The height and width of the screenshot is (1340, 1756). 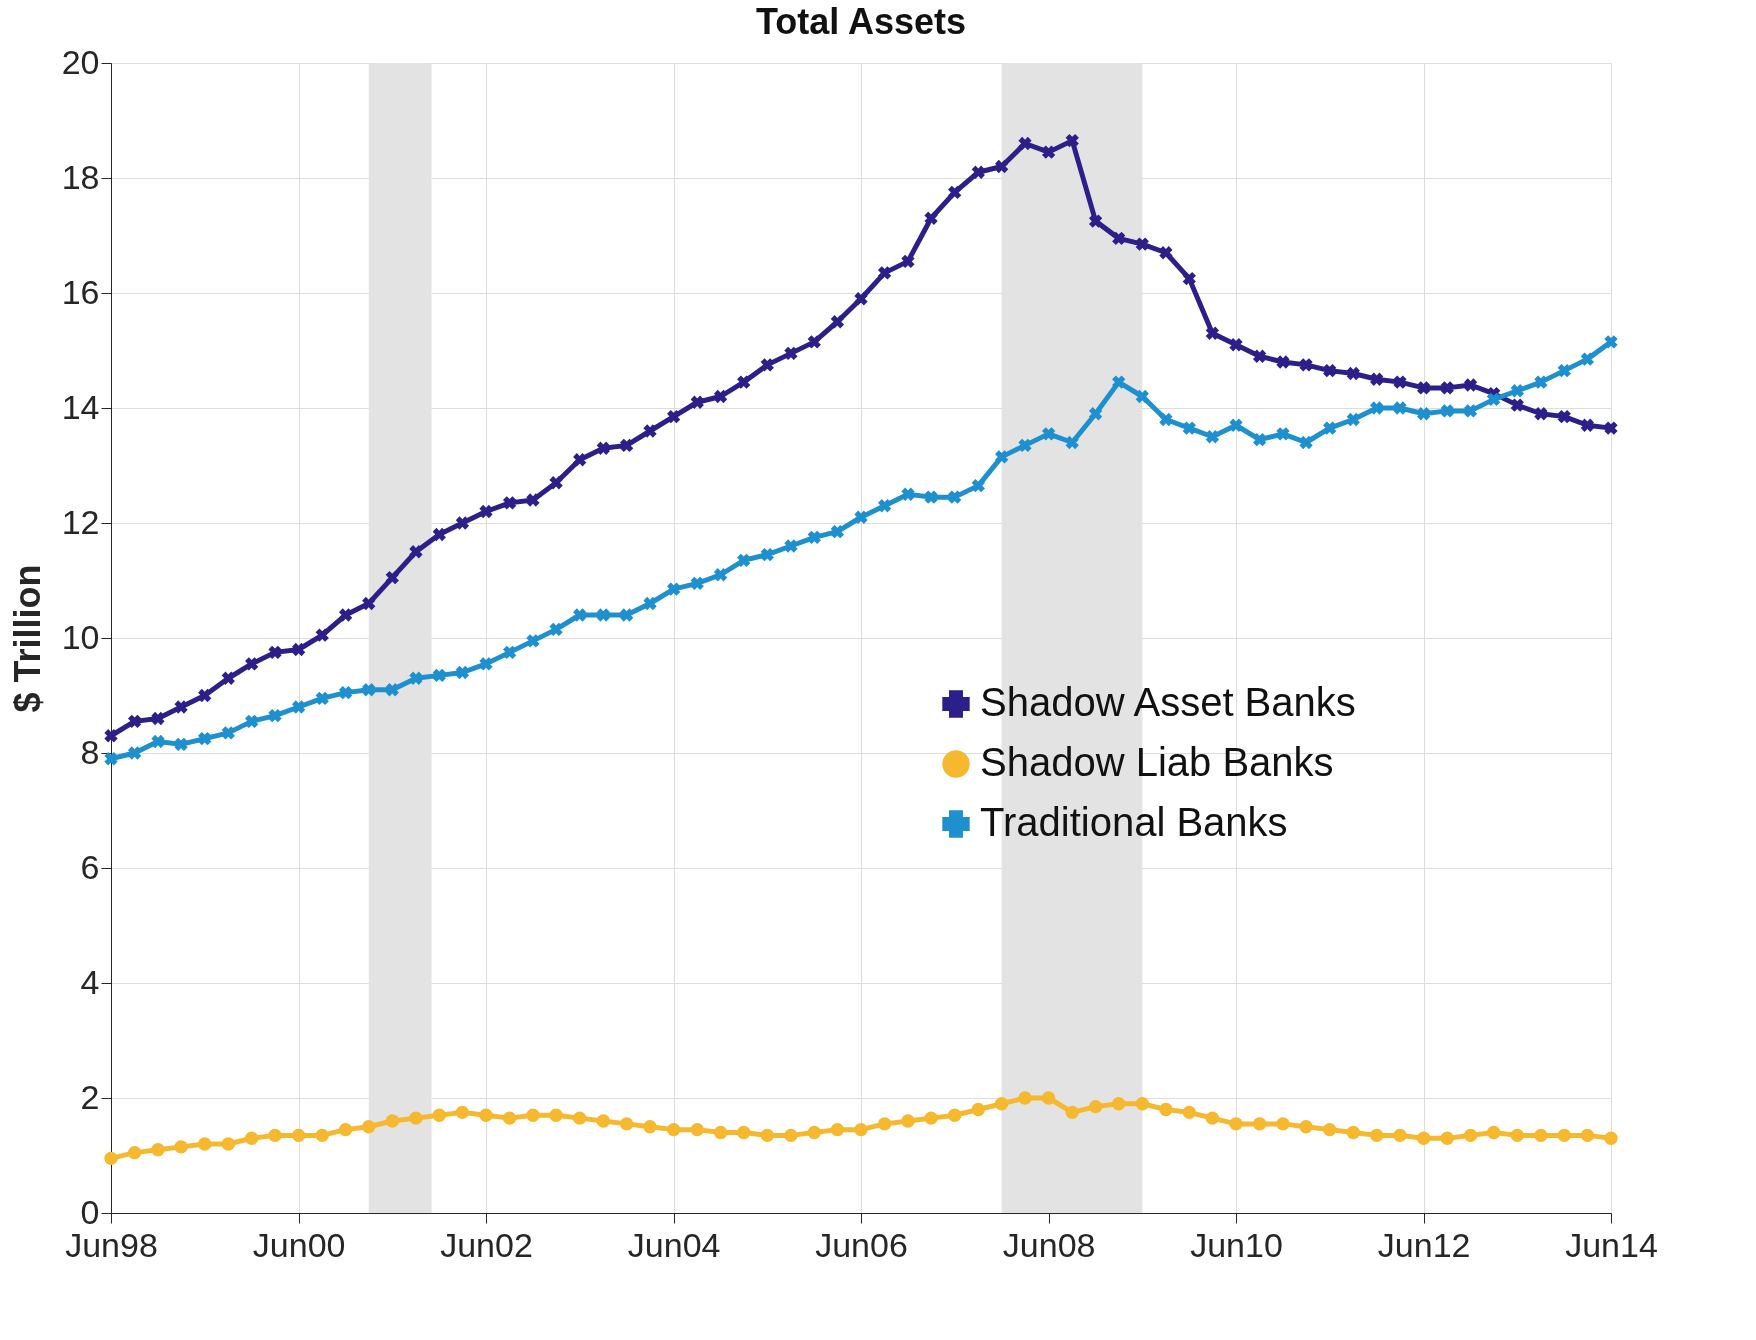 What do you see at coordinates (1236, 1244) in the screenshot?
I see `x-tick-label: Jun10` at bounding box center [1236, 1244].